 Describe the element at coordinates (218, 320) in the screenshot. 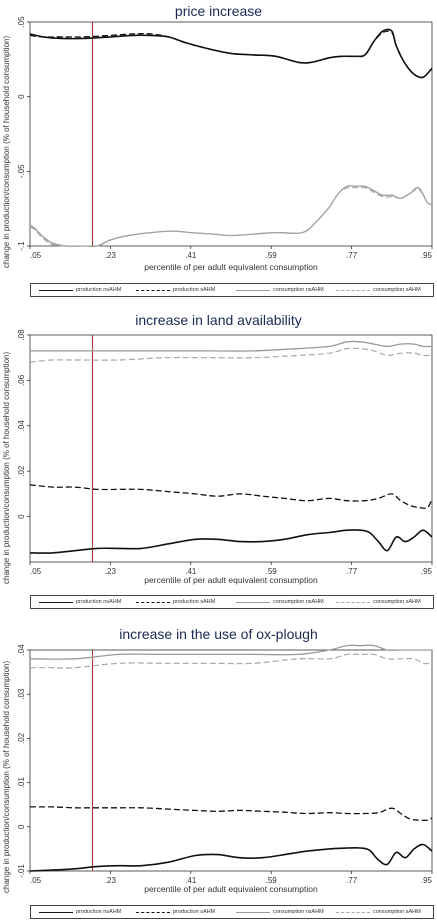

I see `chart-title: increase in land availability` at that location.